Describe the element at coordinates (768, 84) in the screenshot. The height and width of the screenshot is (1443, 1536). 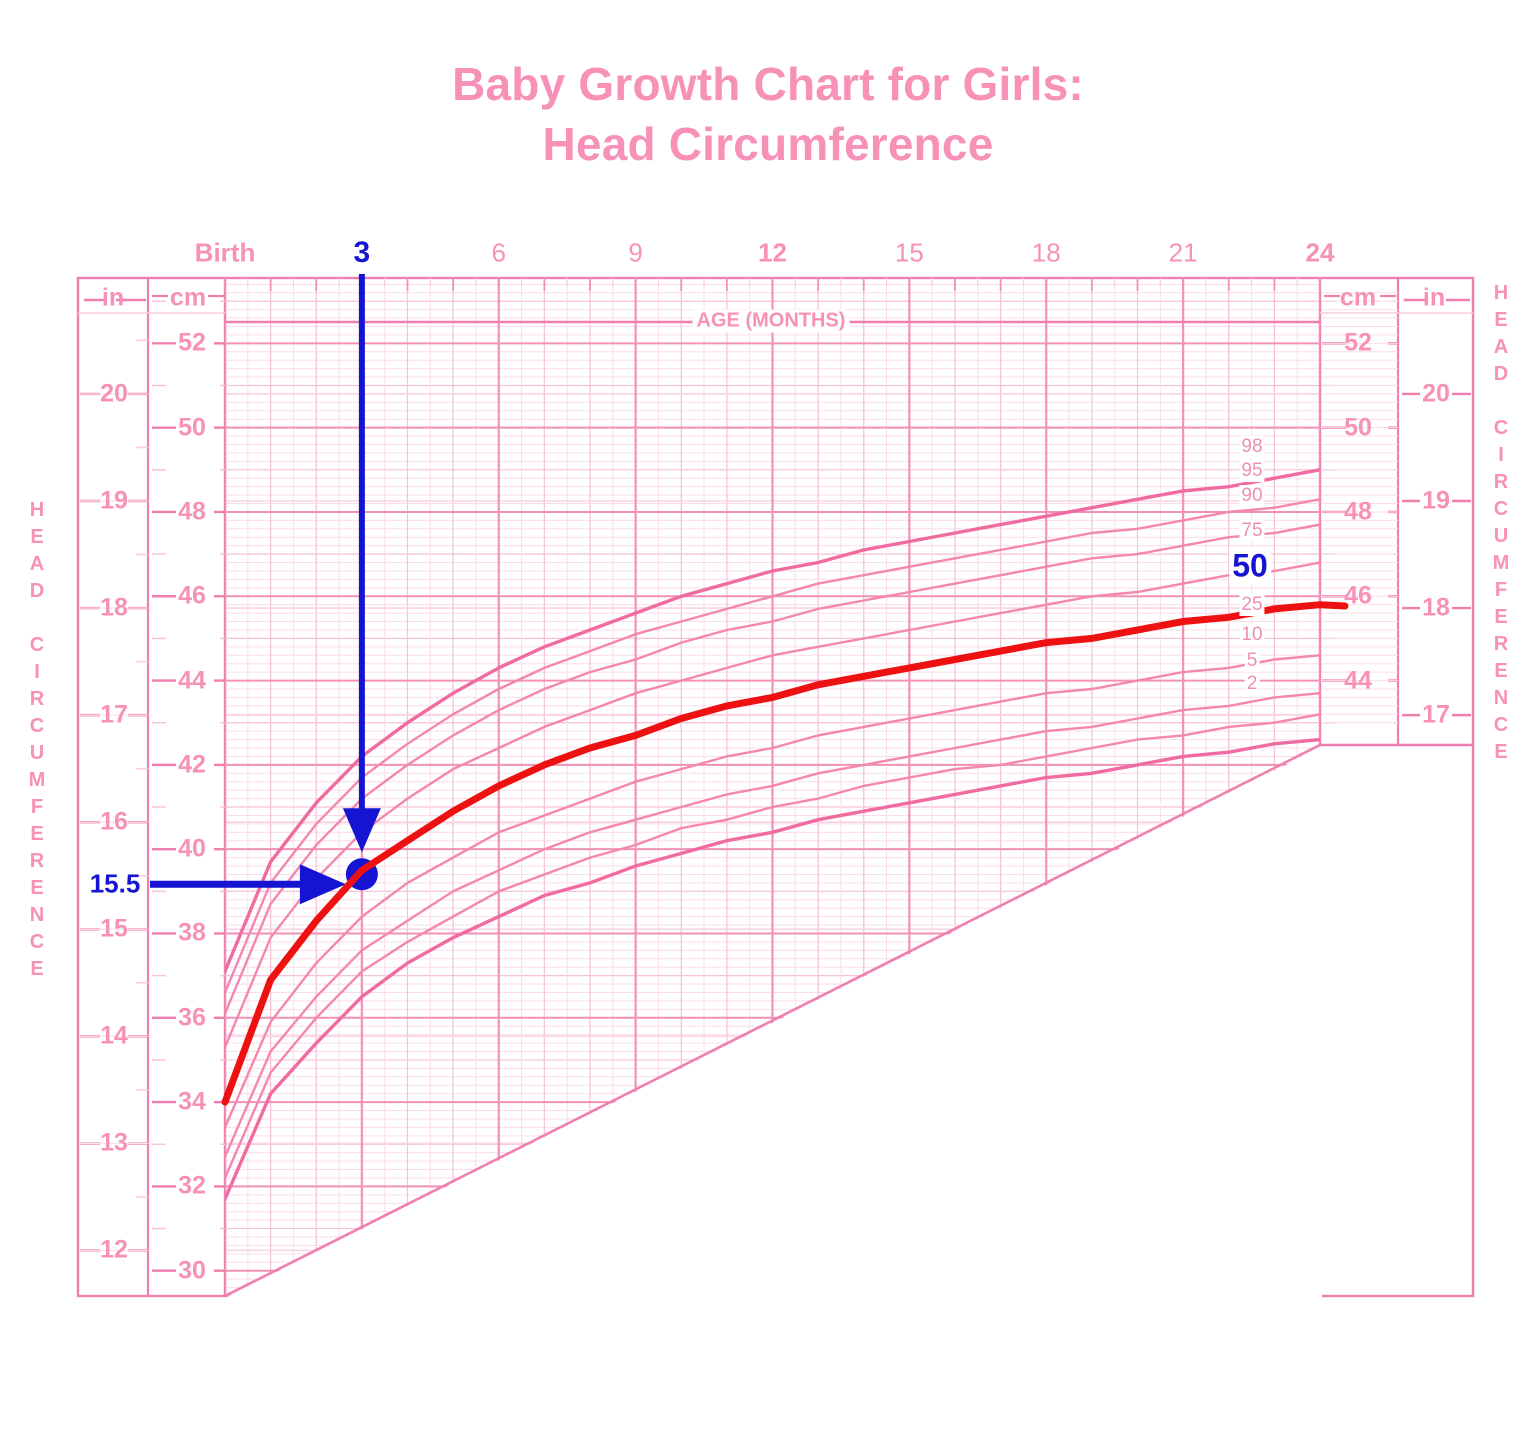
I see `title-line-1: Baby Growth Chart for Girls:` at that location.